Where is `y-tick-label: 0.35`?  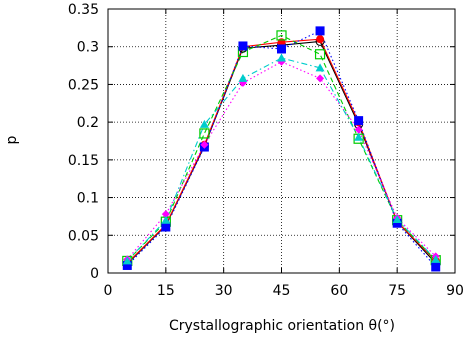
y-tick-label: 0.35 is located at coordinates (83, 10).